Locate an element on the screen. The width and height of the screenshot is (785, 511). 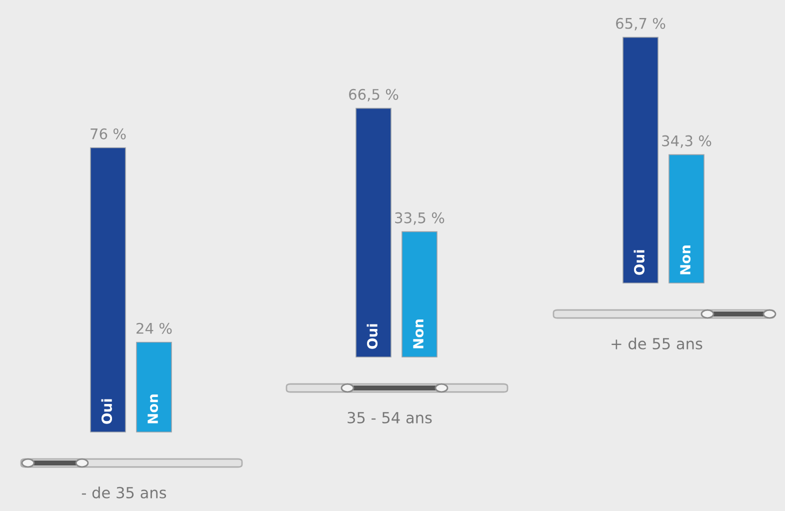
data-label: 34,3 % is located at coordinates (687, 141).